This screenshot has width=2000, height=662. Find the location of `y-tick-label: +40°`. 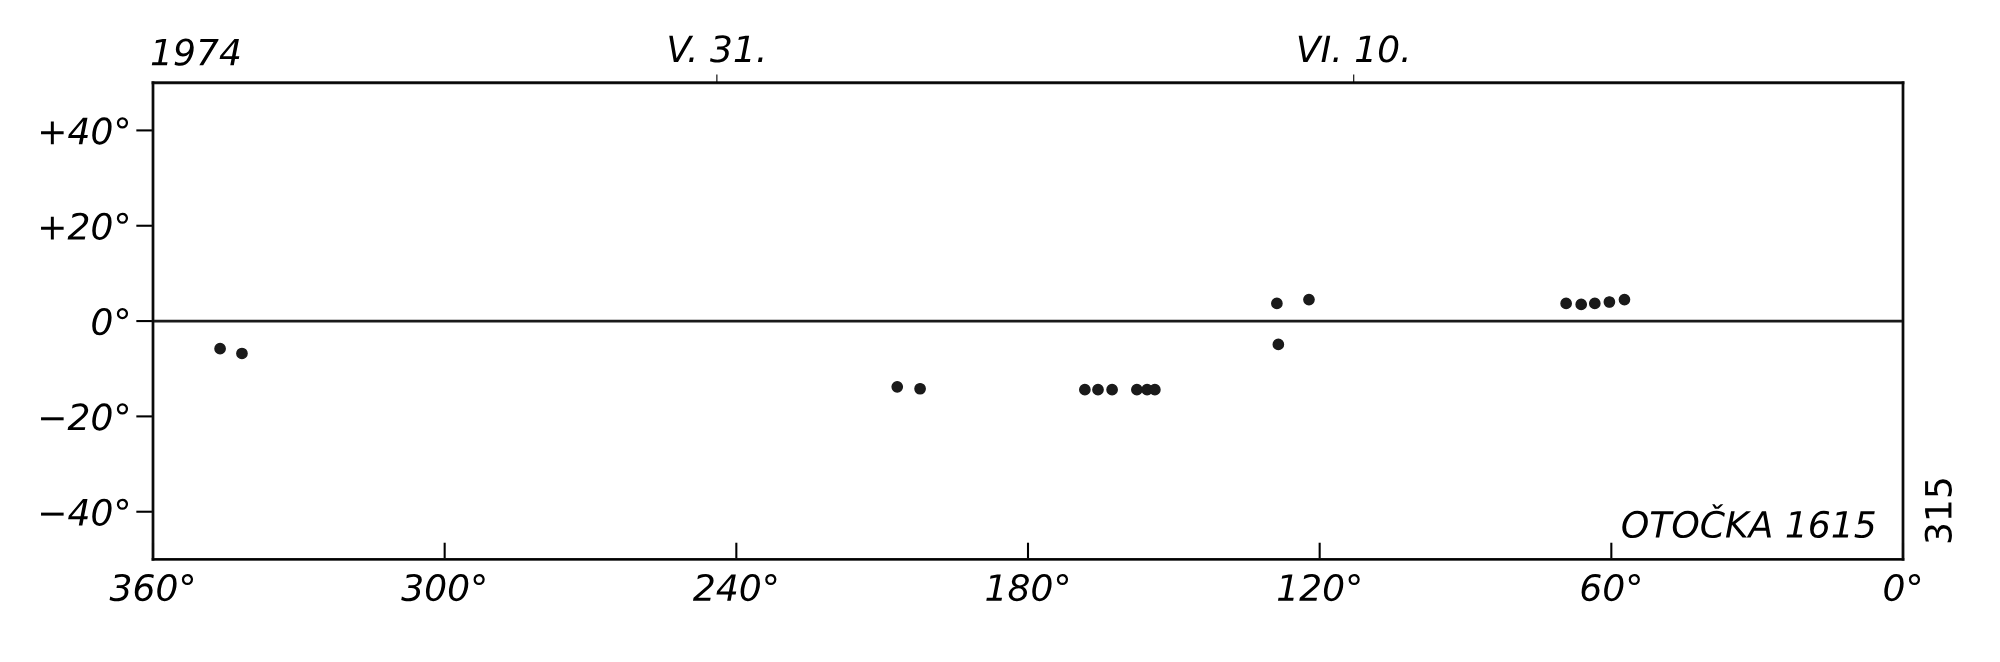

y-tick-label: +40° is located at coordinates (85, 131).